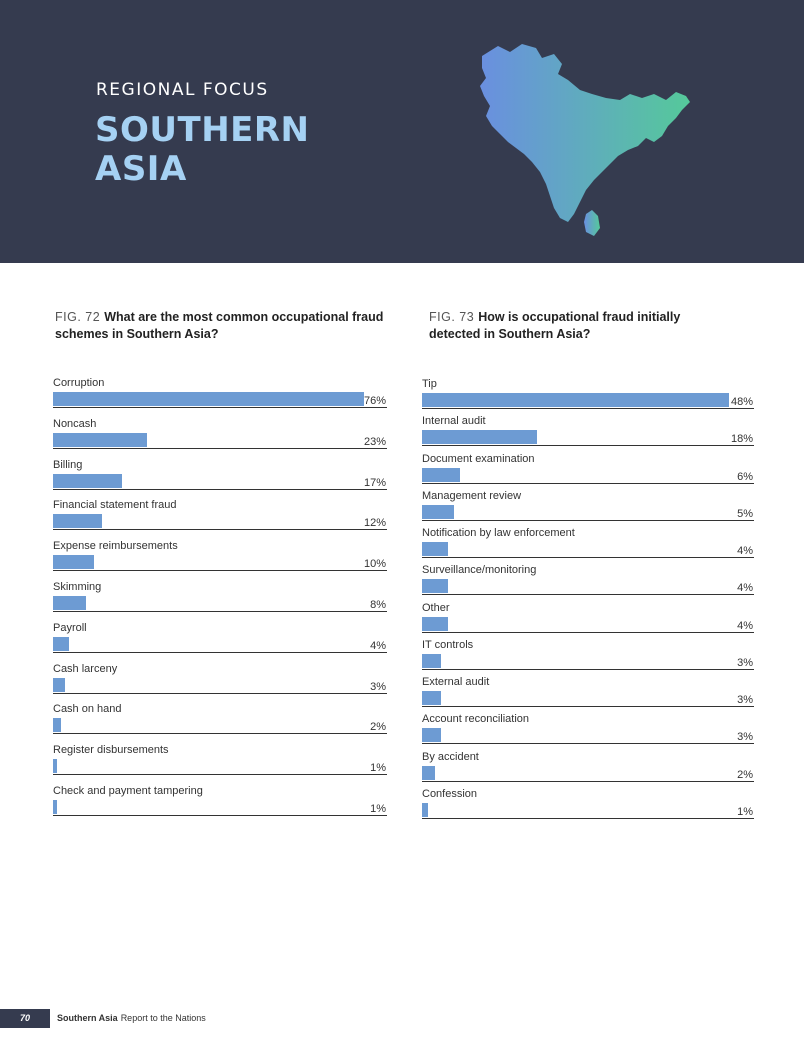  What do you see at coordinates (79, 383) in the screenshot?
I see `category-label: Corruption` at bounding box center [79, 383].